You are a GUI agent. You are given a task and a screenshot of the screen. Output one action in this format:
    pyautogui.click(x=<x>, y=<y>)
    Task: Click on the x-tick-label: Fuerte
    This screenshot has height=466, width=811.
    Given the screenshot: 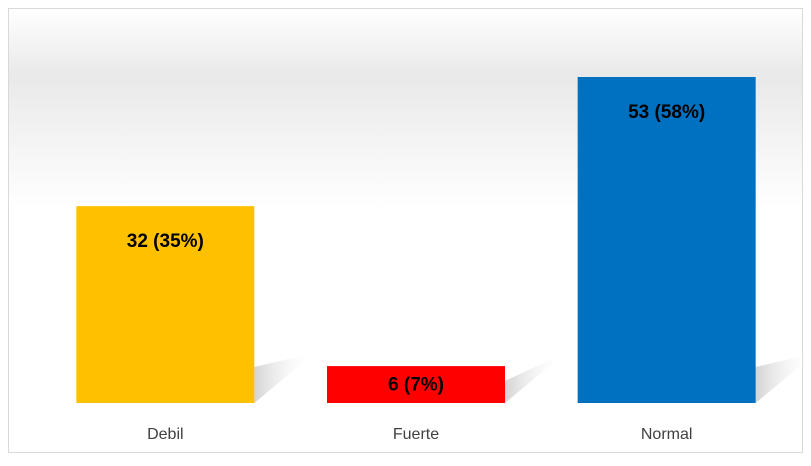 What is the action you would take?
    pyautogui.click(x=416, y=434)
    